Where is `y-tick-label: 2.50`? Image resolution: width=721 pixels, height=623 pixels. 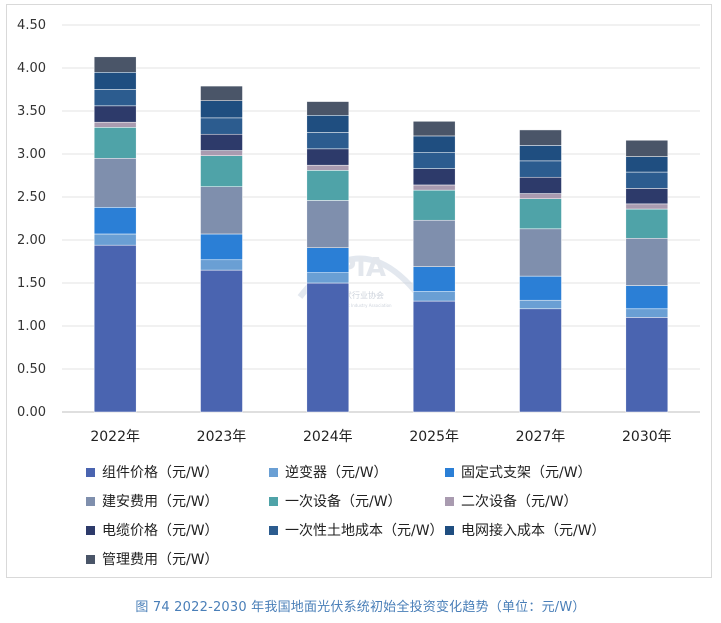
y-tick-label: 2.50 is located at coordinates (31, 197).